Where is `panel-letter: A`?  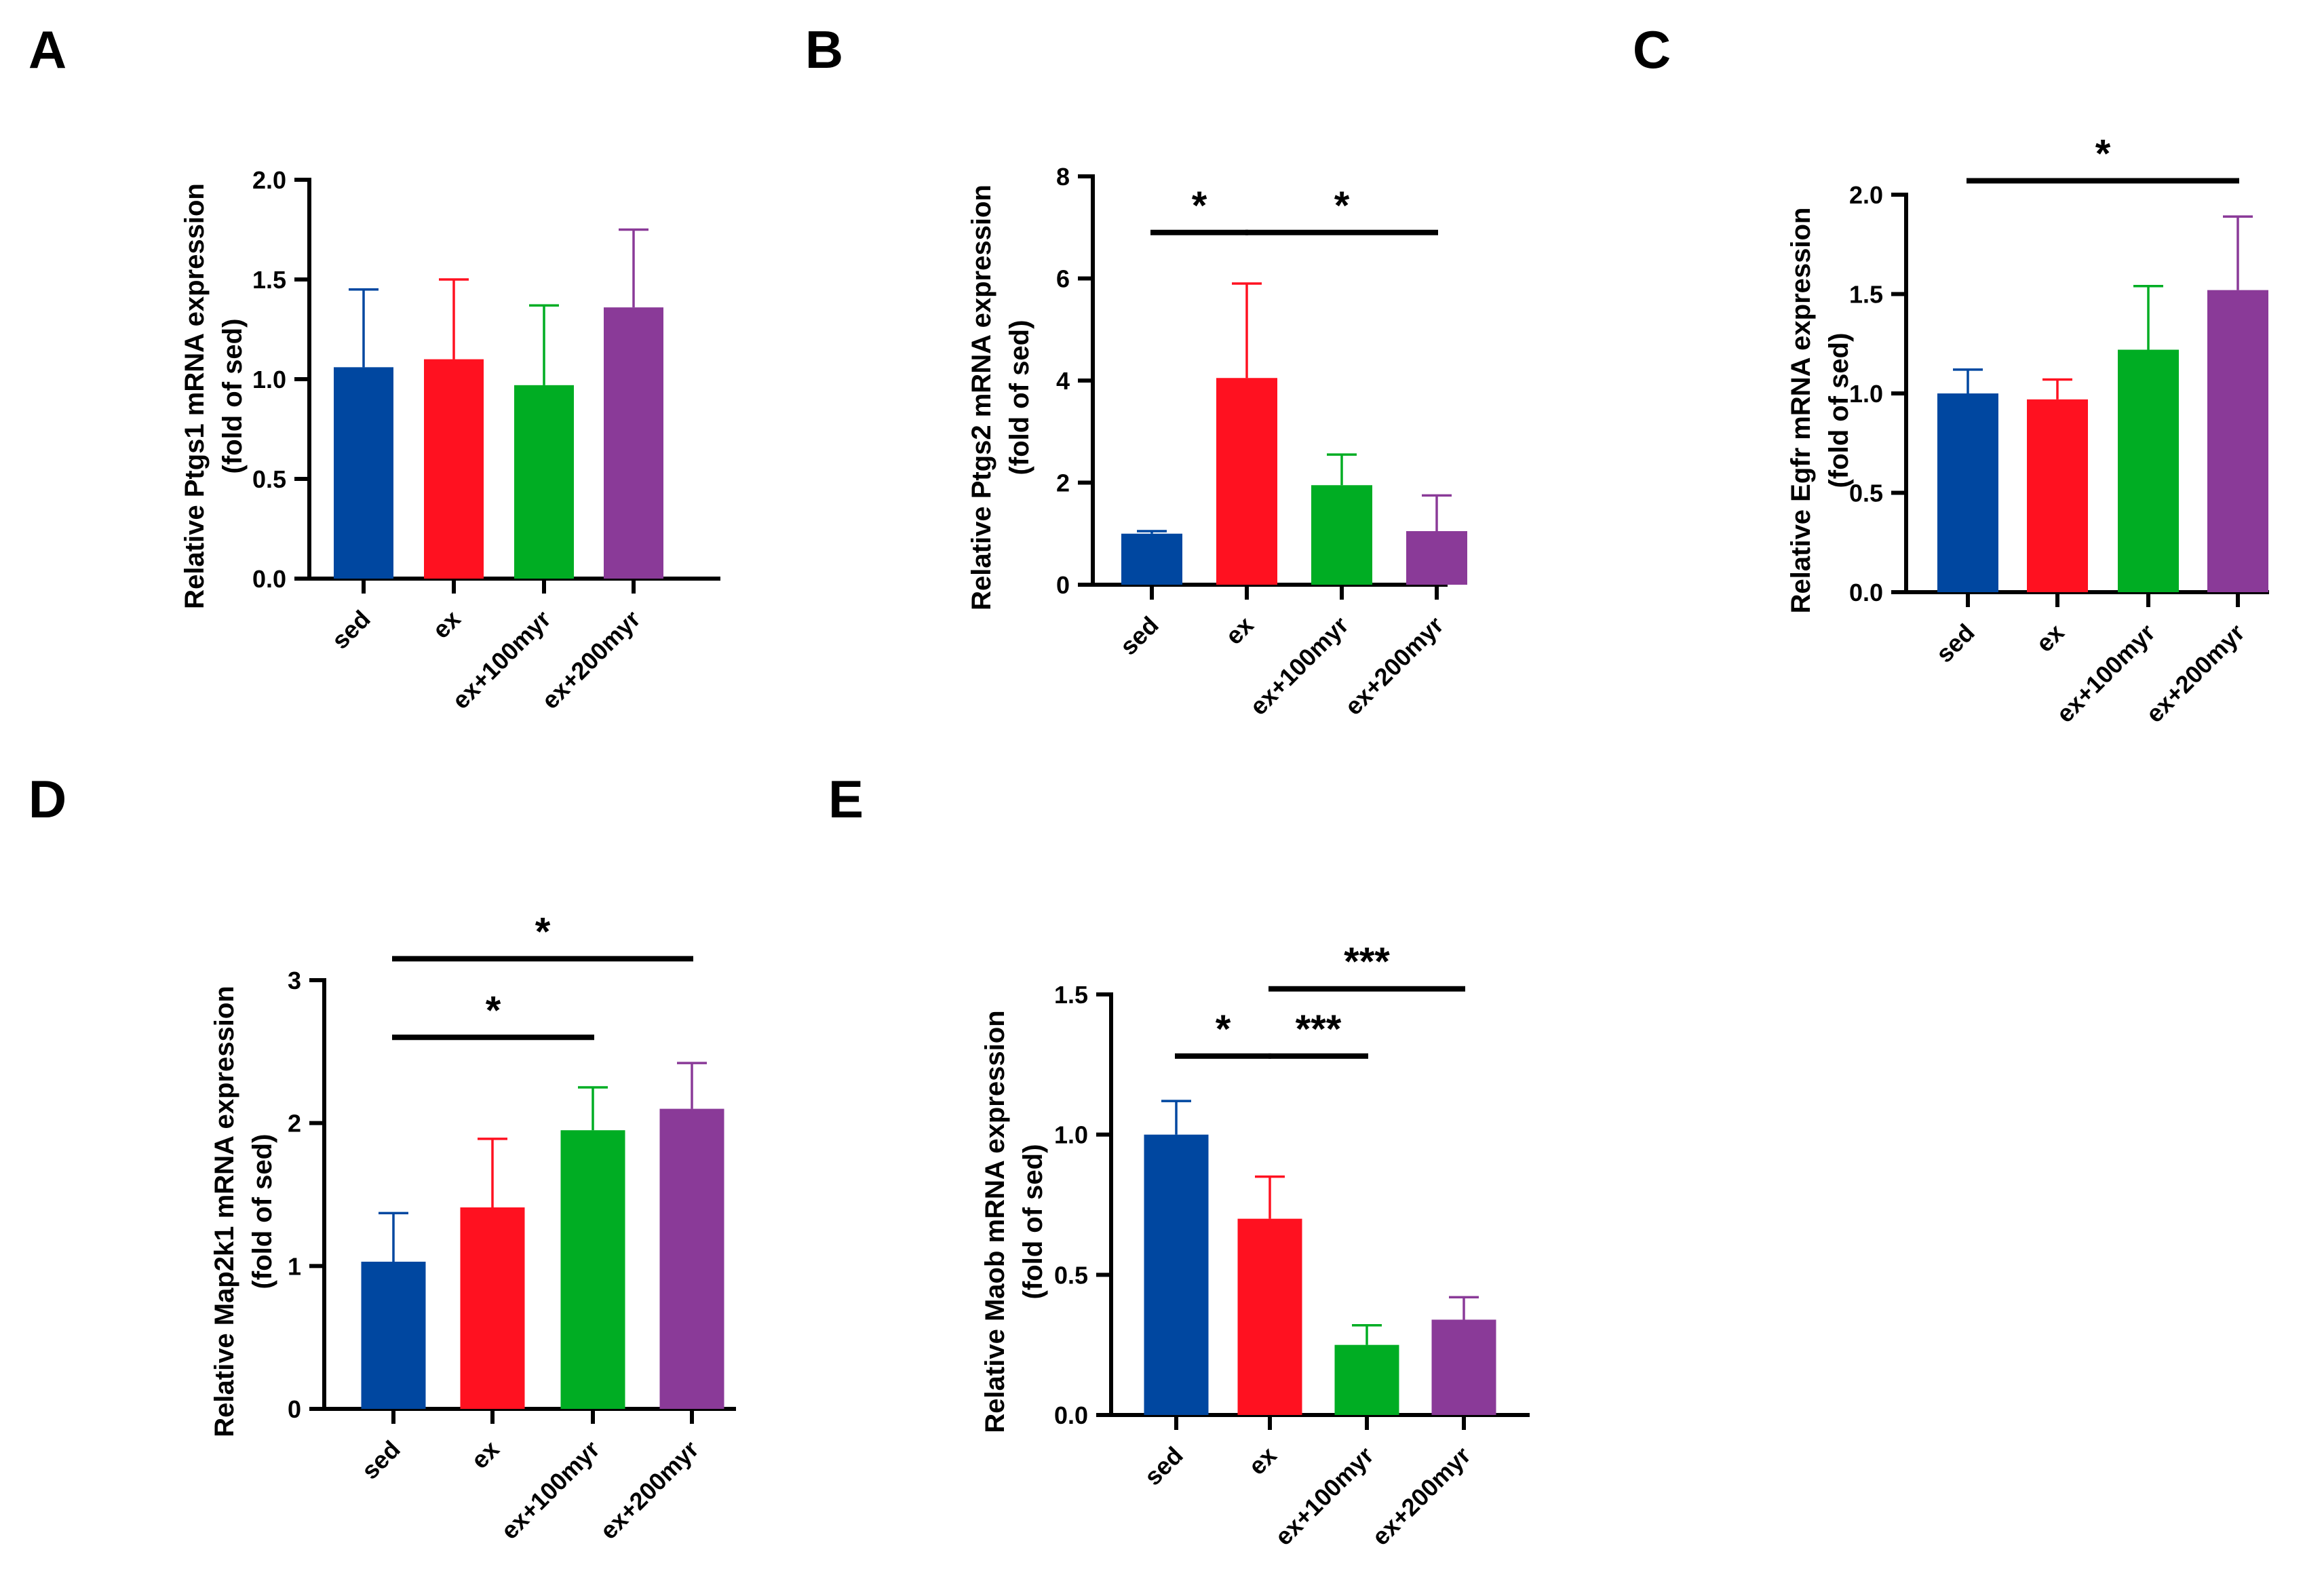 panel-letter: A is located at coordinates (47, 49).